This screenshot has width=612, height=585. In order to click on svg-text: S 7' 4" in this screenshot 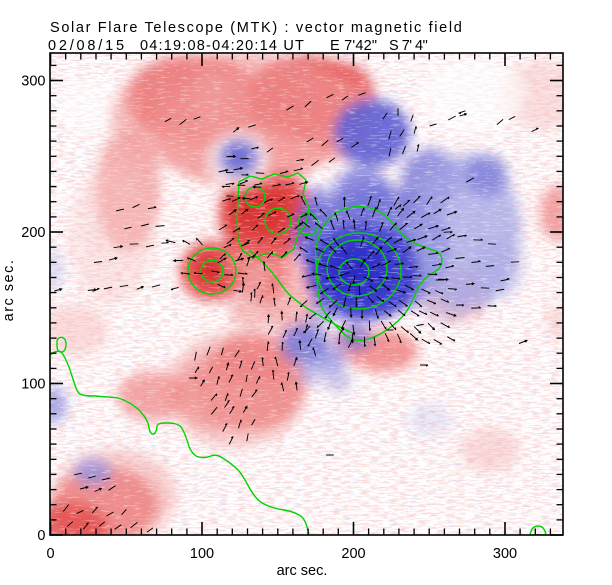, I will do `click(408, 46)`.